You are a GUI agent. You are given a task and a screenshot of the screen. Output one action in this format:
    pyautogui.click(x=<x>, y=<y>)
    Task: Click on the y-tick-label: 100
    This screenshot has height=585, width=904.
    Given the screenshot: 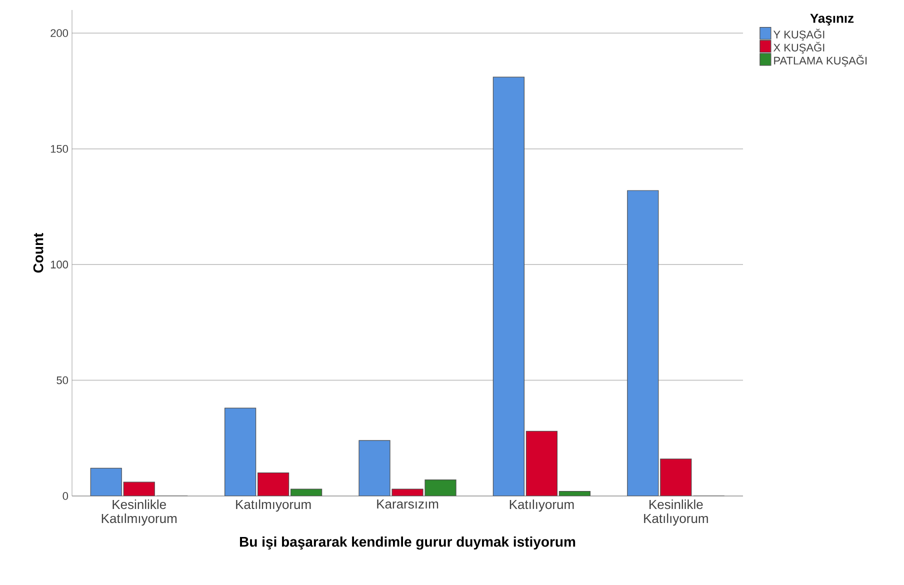 What is the action you would take?
    pyautogui.click(x=59, y=264)
    